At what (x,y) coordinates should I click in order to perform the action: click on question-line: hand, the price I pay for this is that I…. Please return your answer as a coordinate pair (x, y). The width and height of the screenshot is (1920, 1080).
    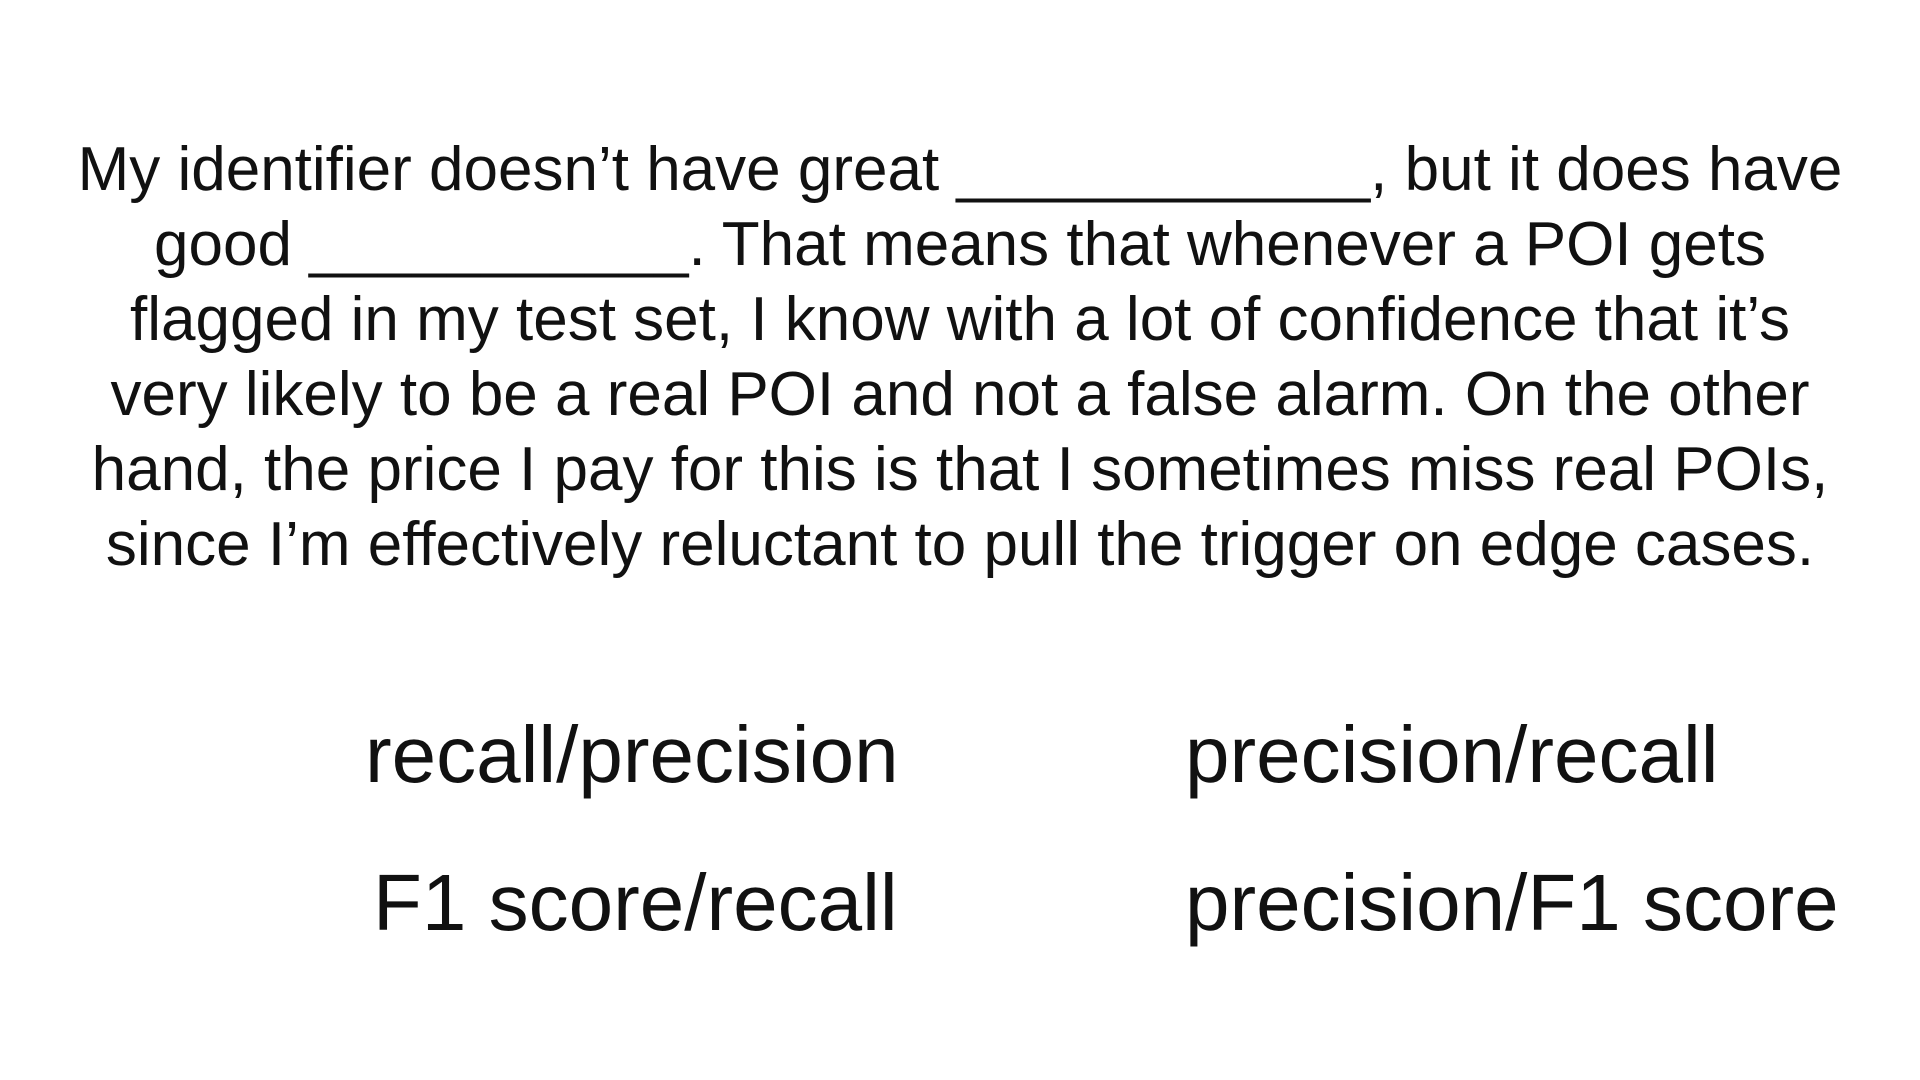
    Looking at the image, I should click on (960, 469).